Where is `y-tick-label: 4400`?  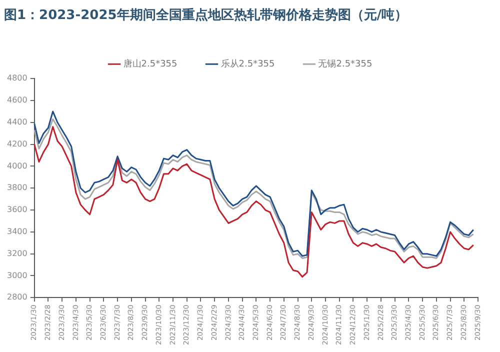
y-tick-label: 4400 is located at coordinates (17, 121).